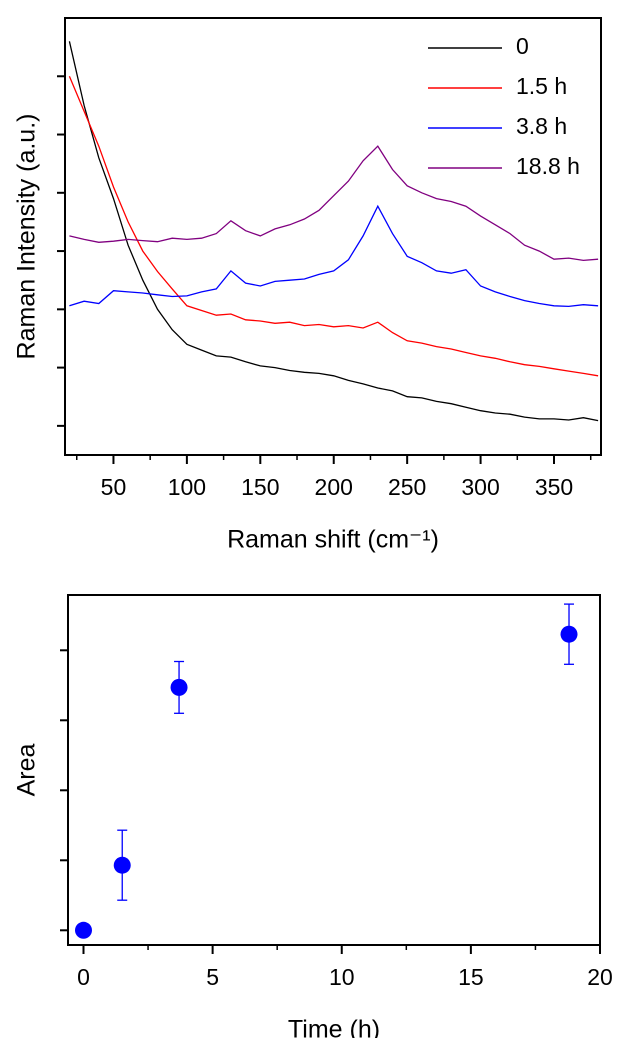 The image size is (622, 1038). What do you see at coordinates (342, 977) in the screenshot?
I see `x-tick-label: 10` at bounding box center [342, 977].